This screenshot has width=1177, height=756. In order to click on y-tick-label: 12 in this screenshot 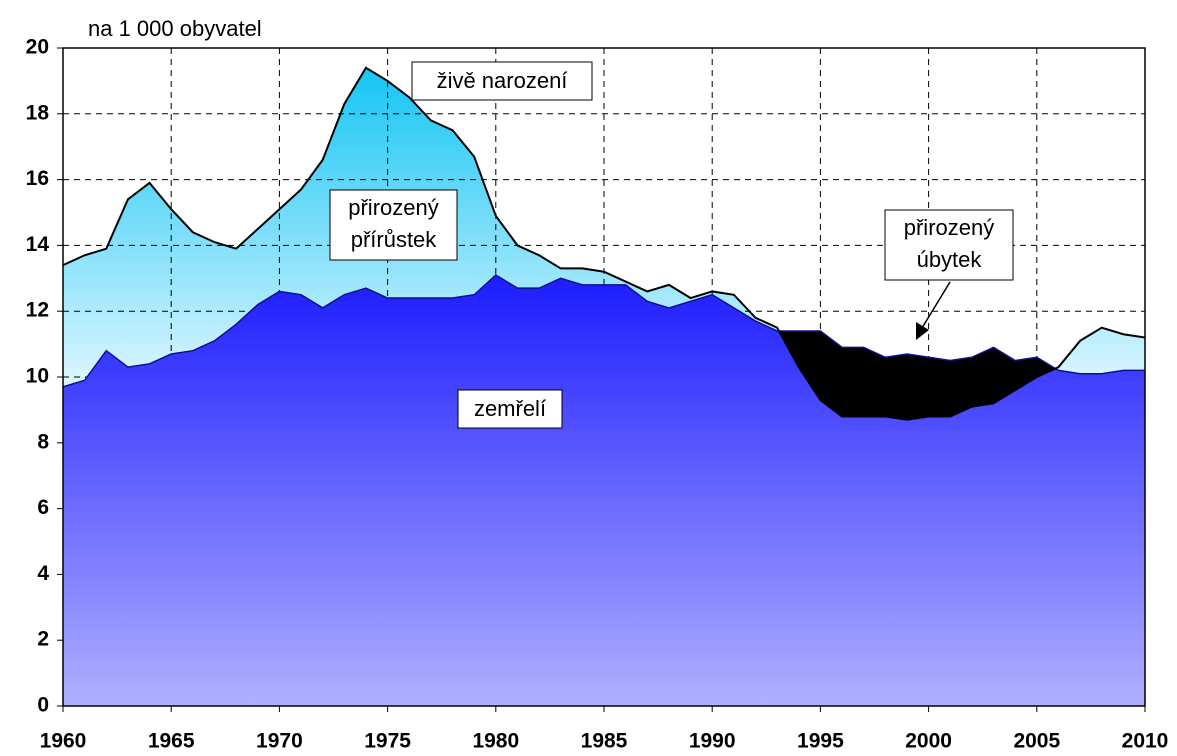, I will do `click(37, 310)`.